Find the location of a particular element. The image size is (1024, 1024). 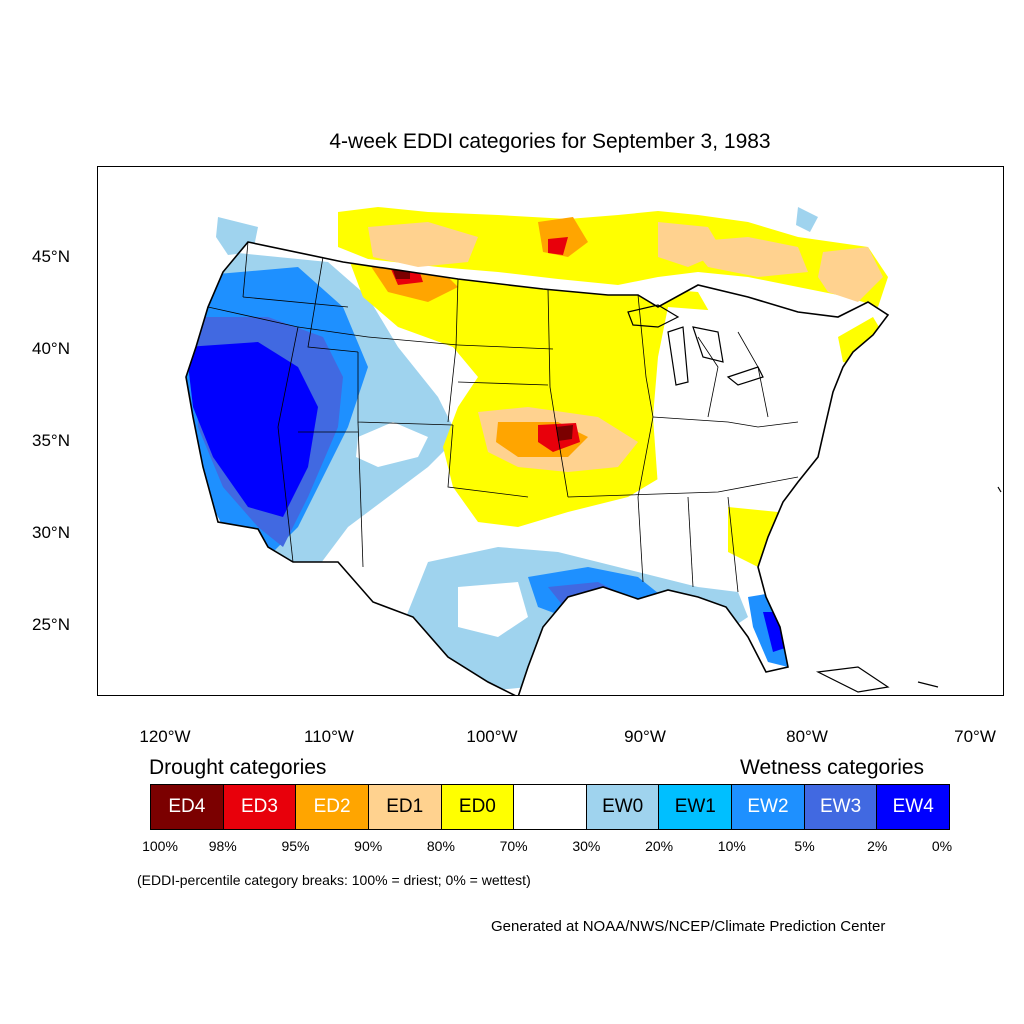

lat-label-40: 40°N is located at coordinates (51, 348).